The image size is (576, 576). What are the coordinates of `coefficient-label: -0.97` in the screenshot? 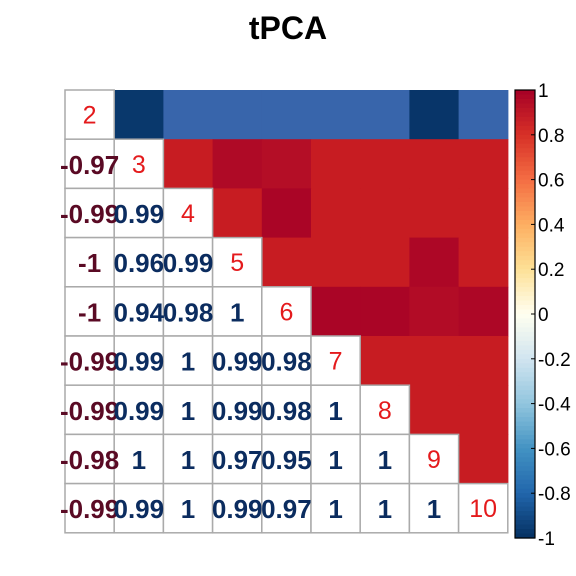 It's located at (89, 165).